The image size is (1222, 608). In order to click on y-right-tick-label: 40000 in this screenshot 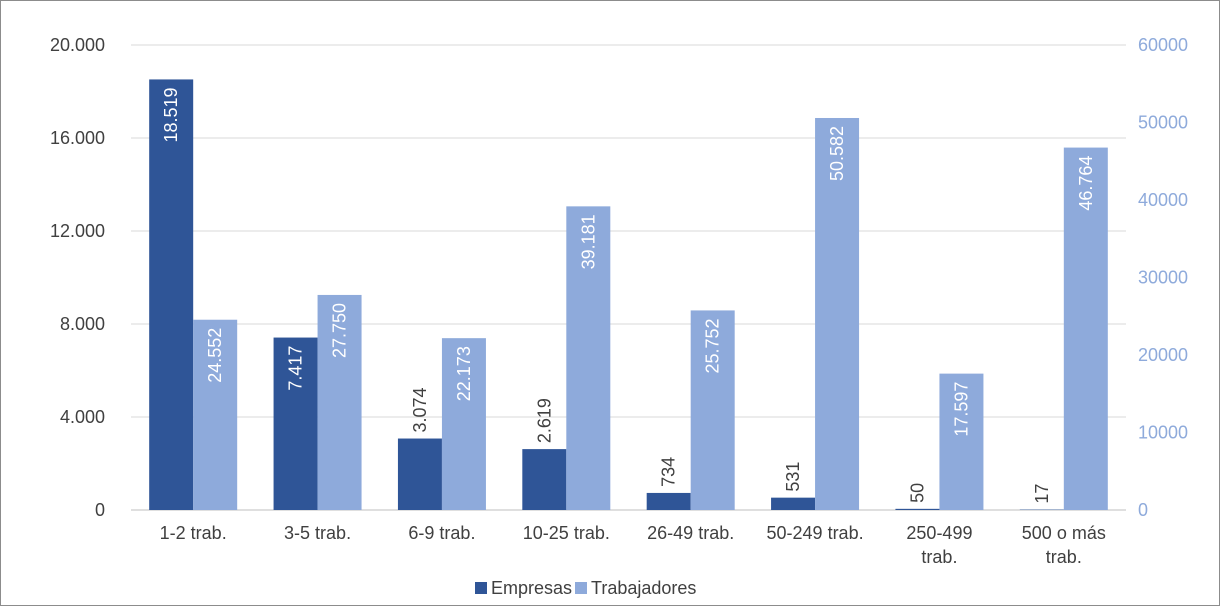, I will do `click(1163, 200)`.